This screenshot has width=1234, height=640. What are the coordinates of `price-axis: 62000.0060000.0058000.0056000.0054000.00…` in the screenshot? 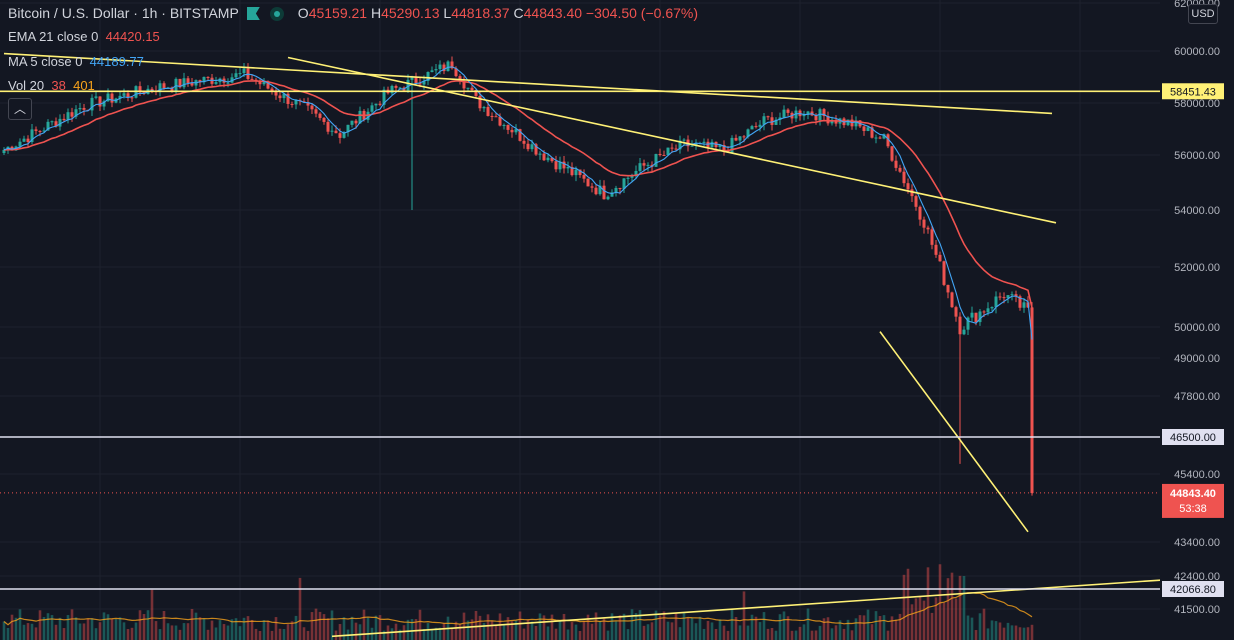 It's located at (1197, 320).